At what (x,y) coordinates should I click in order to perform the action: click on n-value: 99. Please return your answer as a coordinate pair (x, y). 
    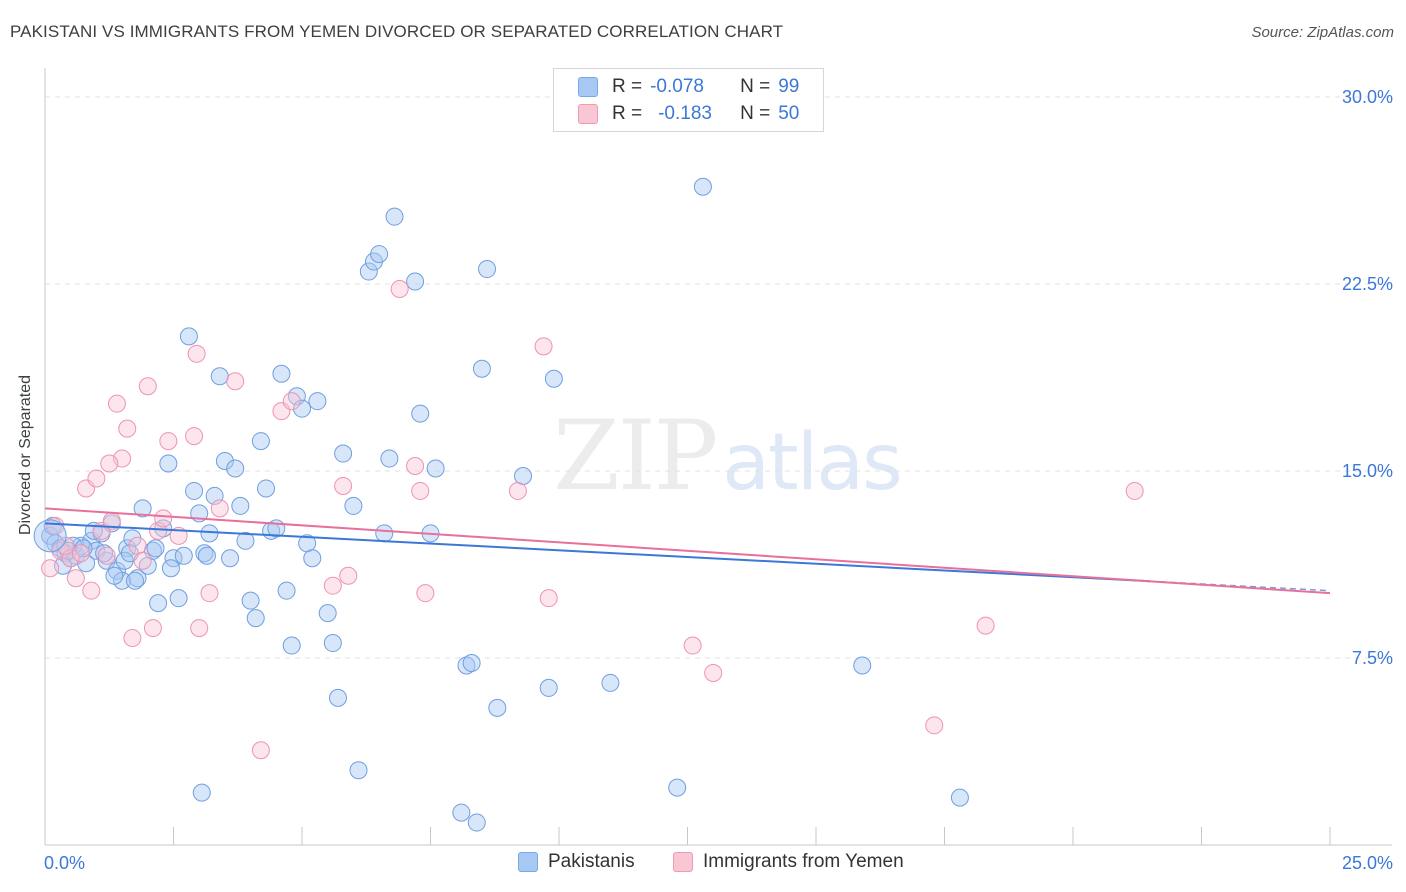
    Looking at the image, I should click on (789, 86).